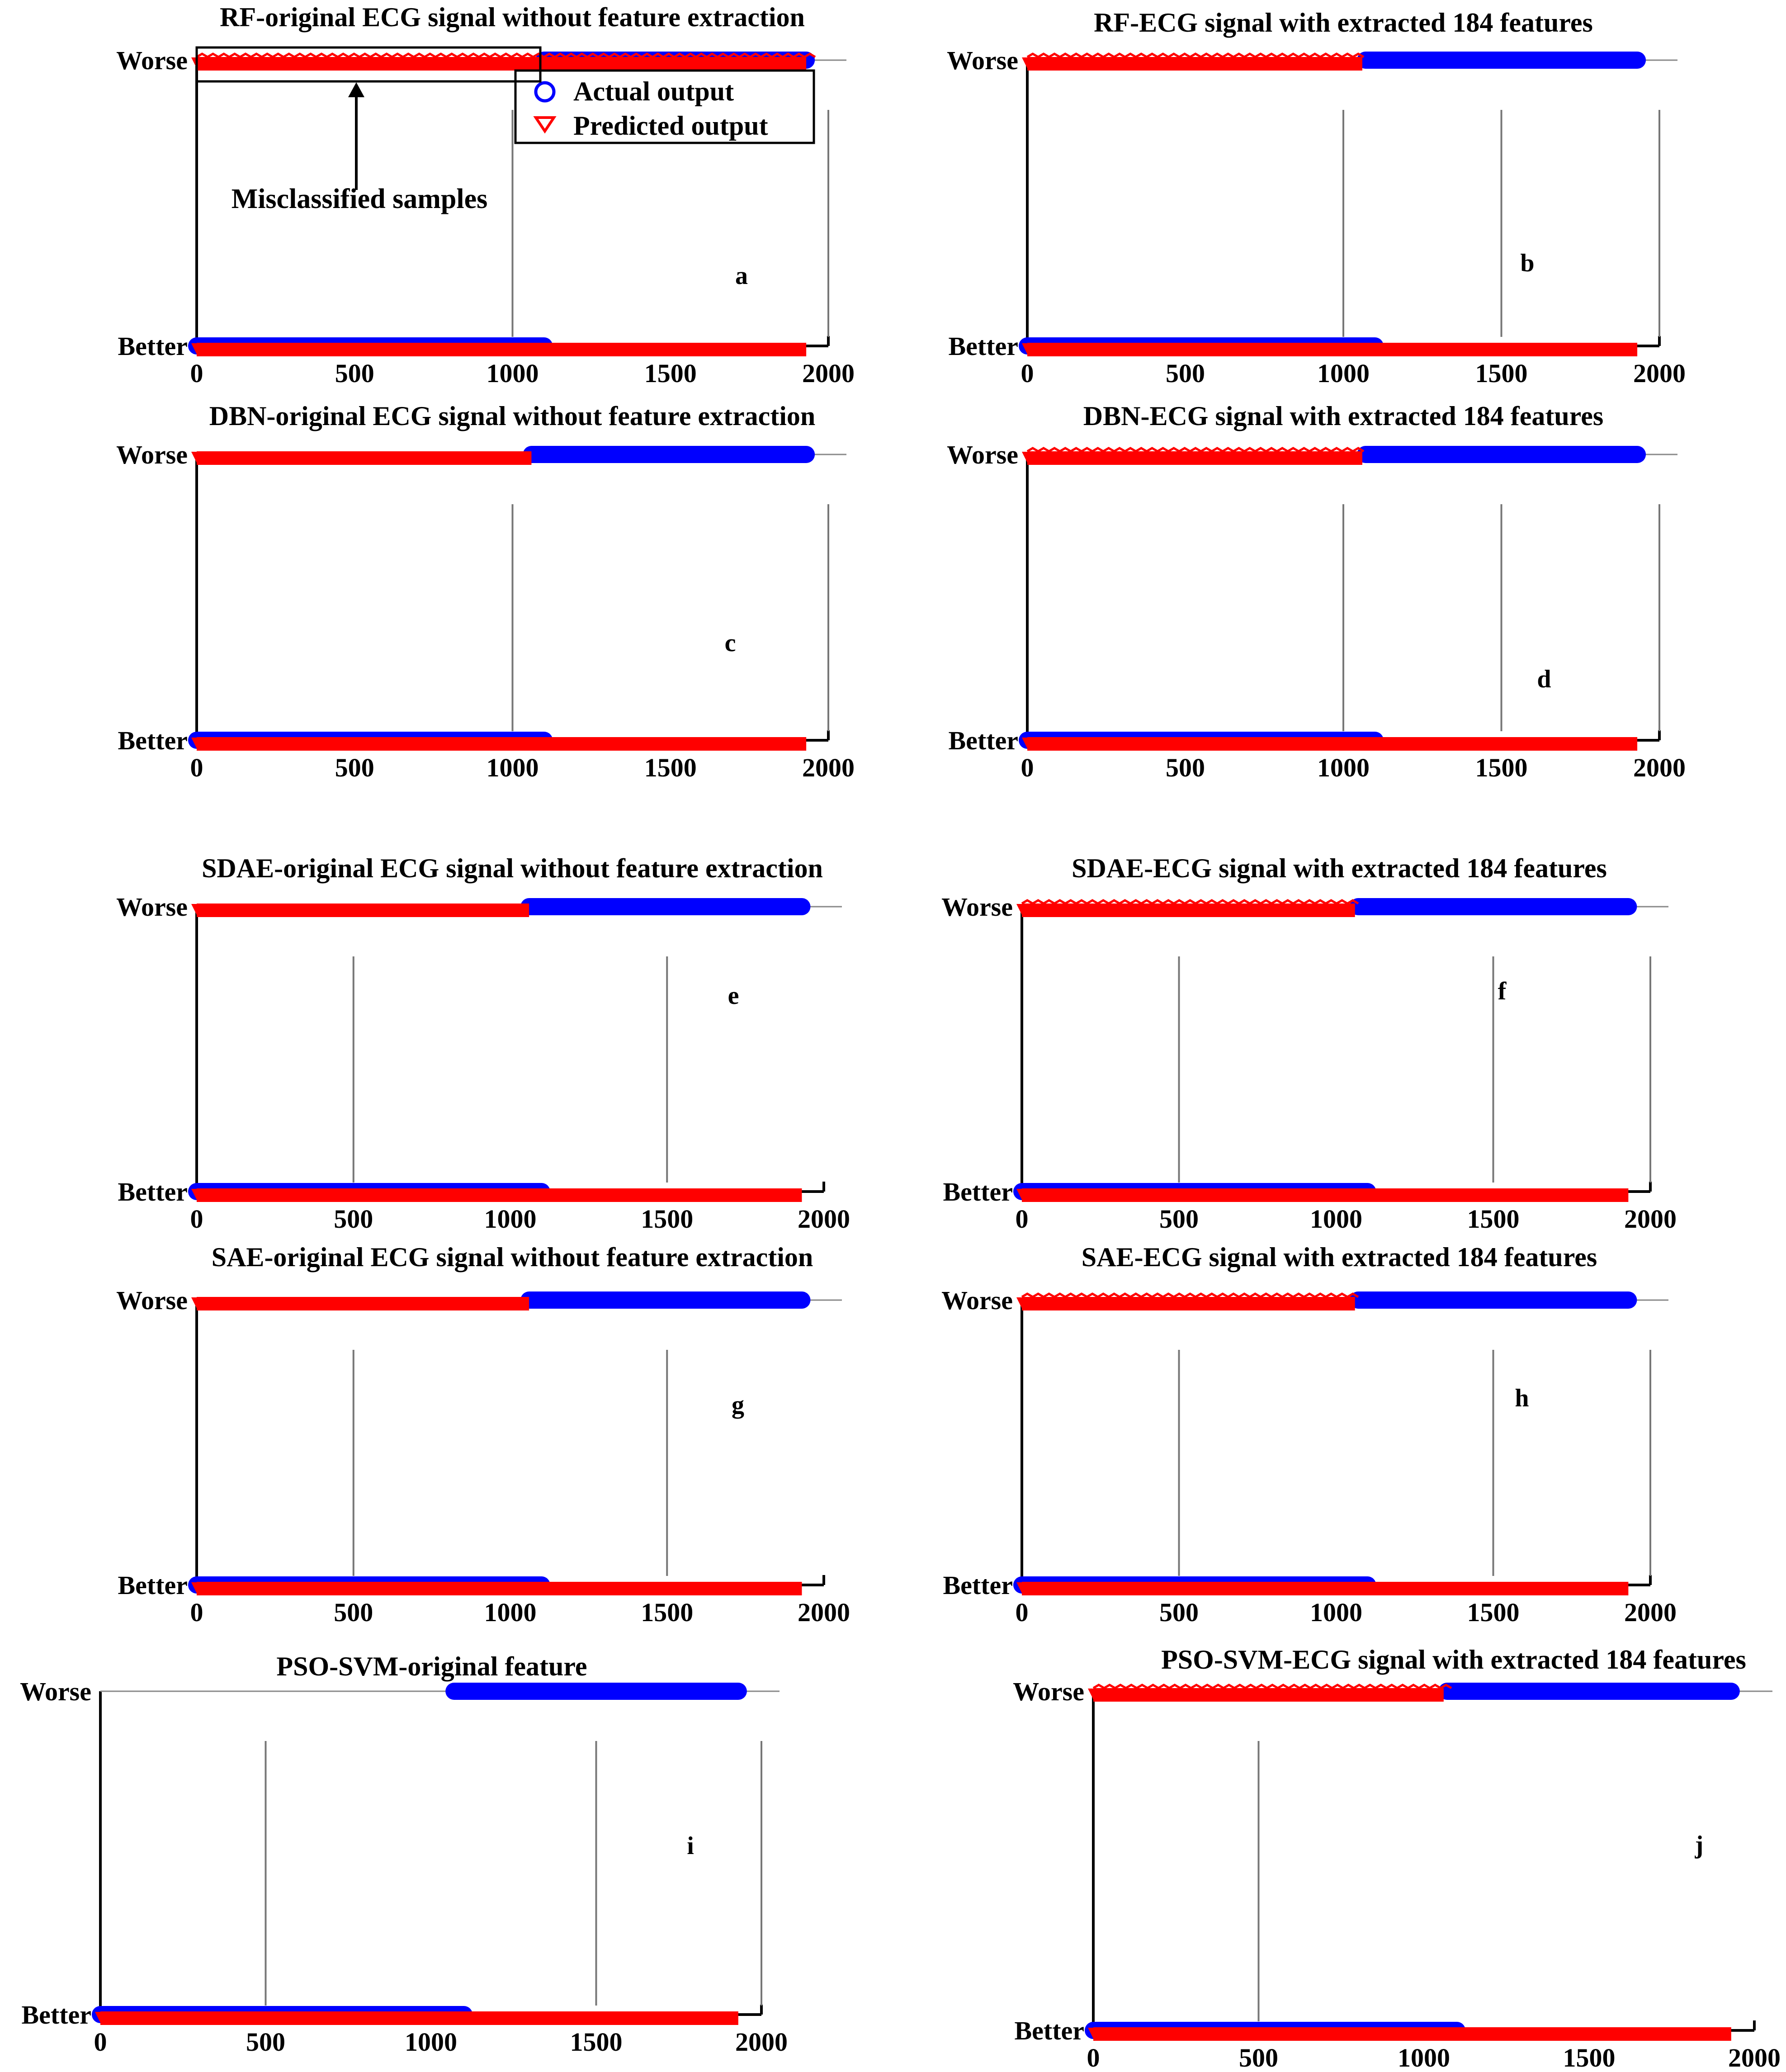 This screenshot has width=1786, height=2072. Describe the element at coordinates (730, 643) in the screenshot. I see `panel-letter: c` at that location.